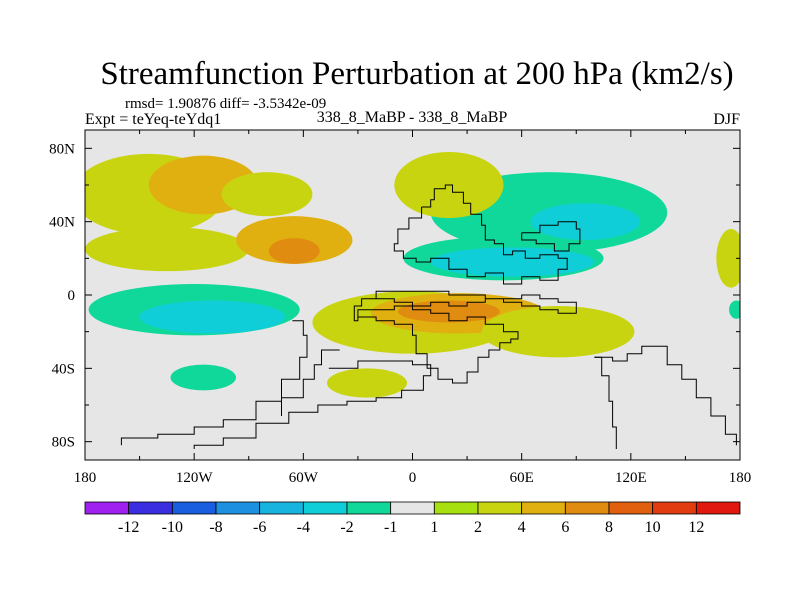 This screenshot has width=800, height=600. What do you see at coordinates (259, 527) in the screenshot?
I see `colorbar-label: -6` at bounding box center [259, 527].